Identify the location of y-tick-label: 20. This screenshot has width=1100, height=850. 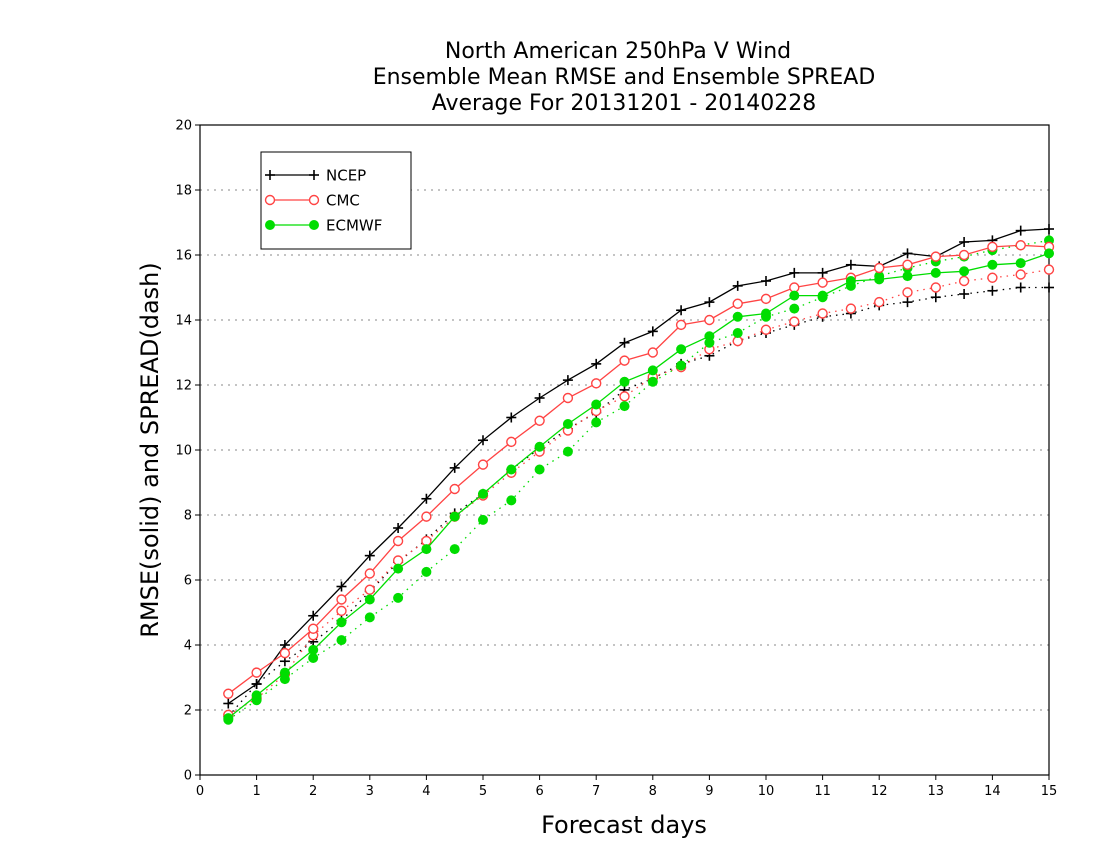
(183, 126).